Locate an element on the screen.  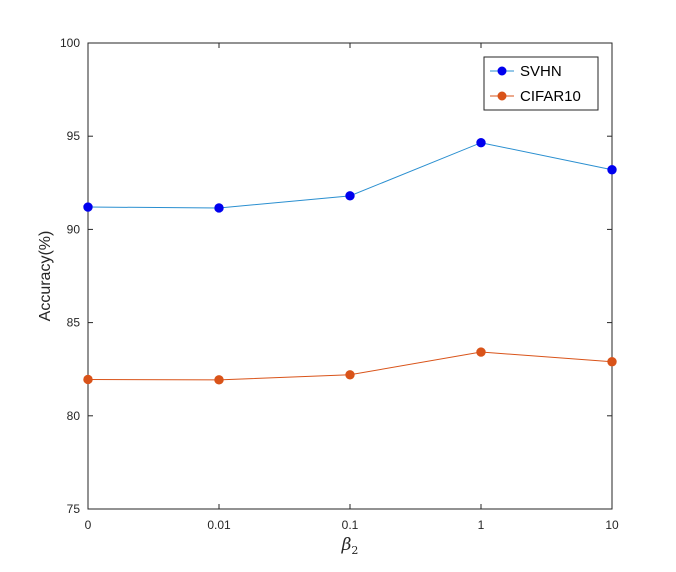
y-tick-label: 100 is located at coordinates (70, 43).